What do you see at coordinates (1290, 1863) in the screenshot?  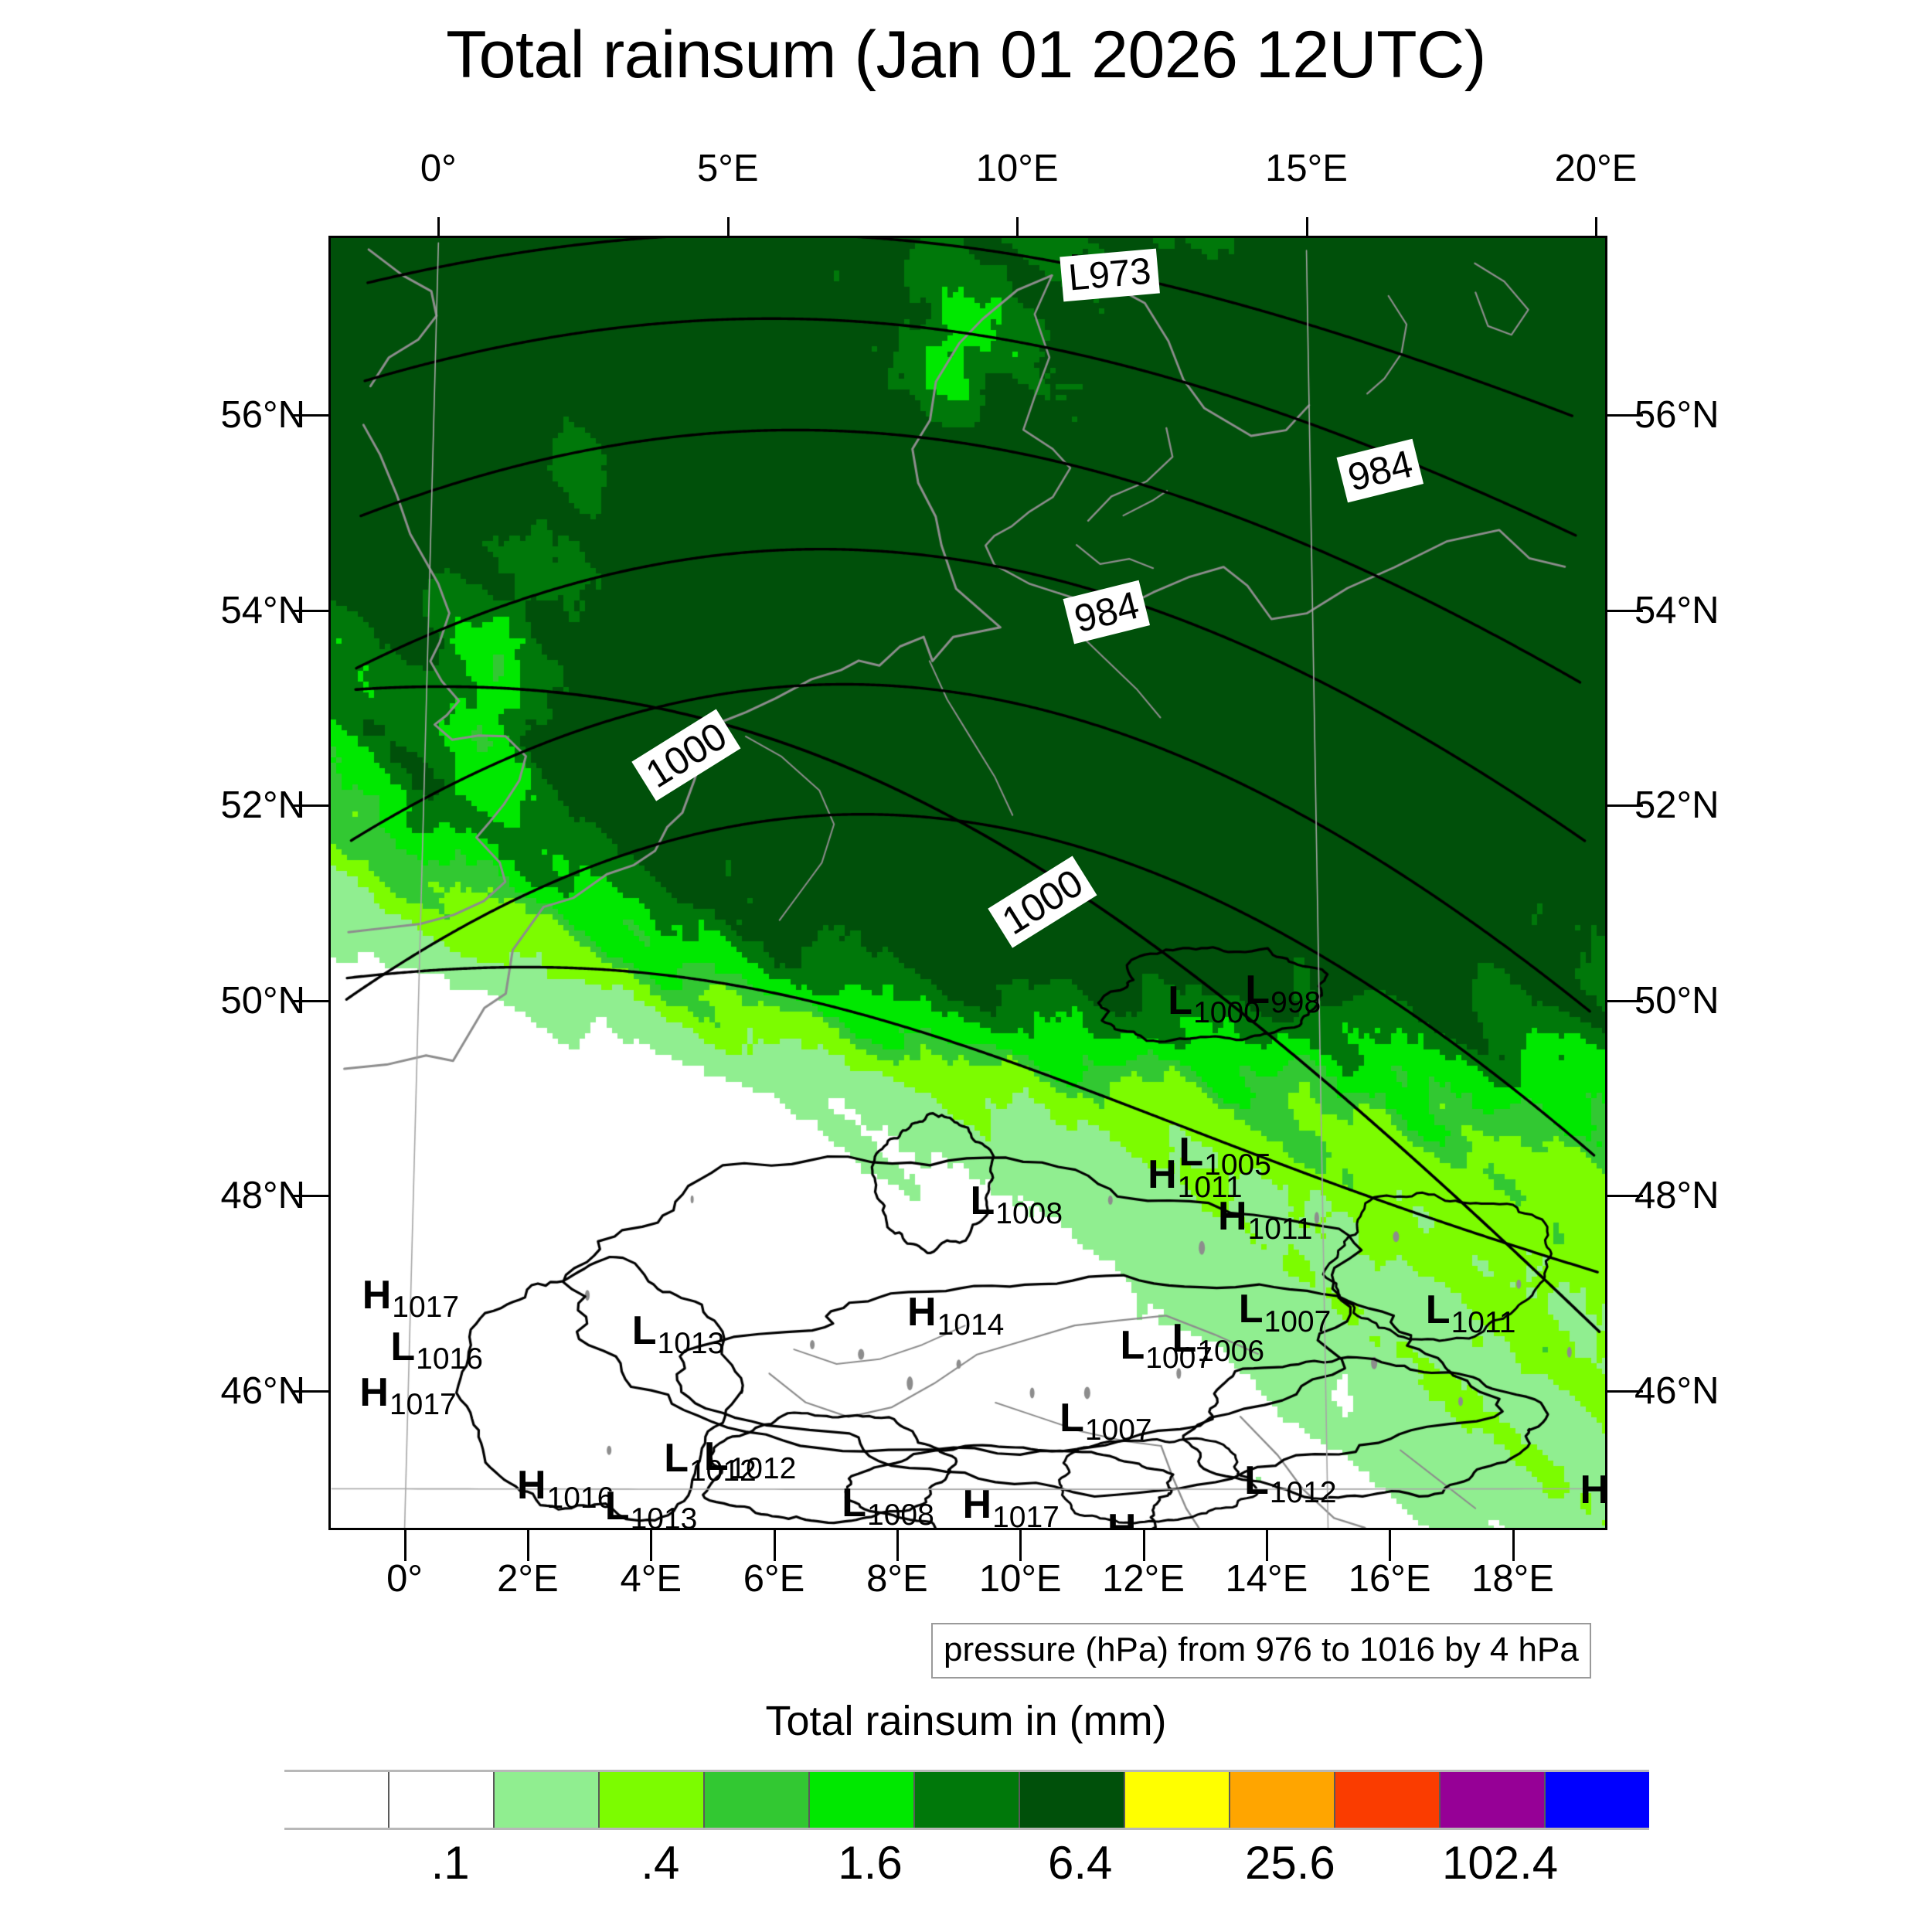 I see `colorbar-tick-4: 25.6` at bounding box center [1290, 1863].